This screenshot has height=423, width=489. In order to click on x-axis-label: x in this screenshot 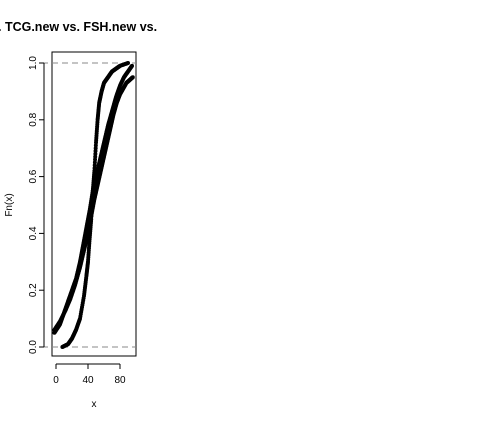, I will do `click(94, 404)`.